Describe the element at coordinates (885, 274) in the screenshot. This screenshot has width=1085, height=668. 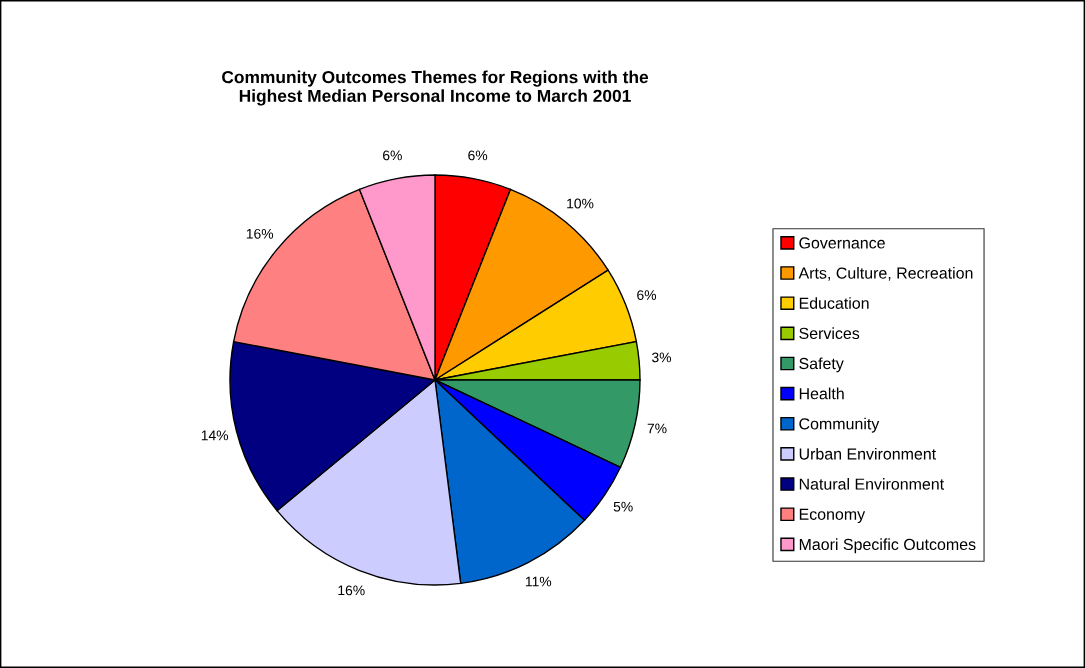
I see `legend-label: Arts, Culture, Recreation` at that location.